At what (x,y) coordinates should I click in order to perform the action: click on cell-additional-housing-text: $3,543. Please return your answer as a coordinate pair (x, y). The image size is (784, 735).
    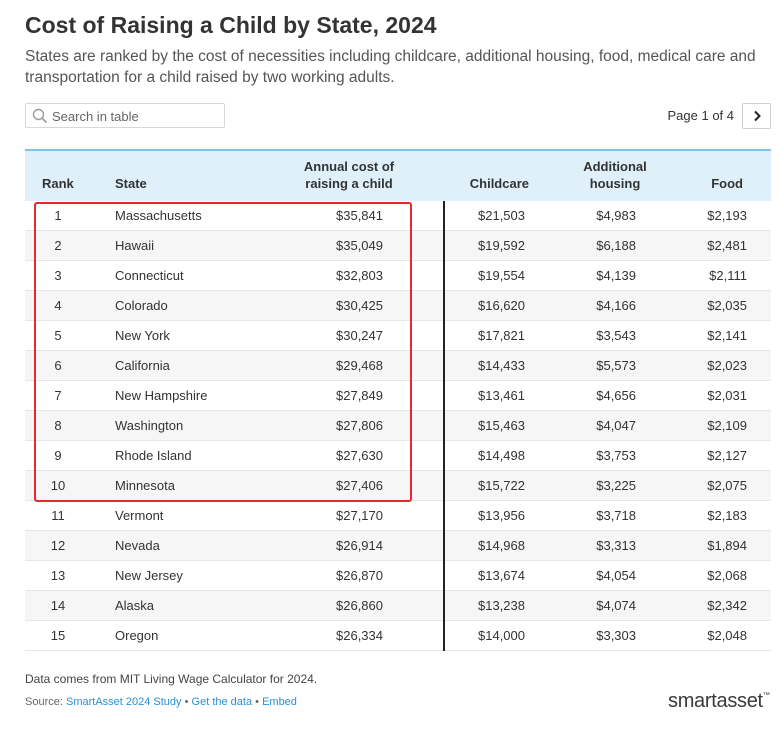
    Looking at the image, I should click on (616, 335).